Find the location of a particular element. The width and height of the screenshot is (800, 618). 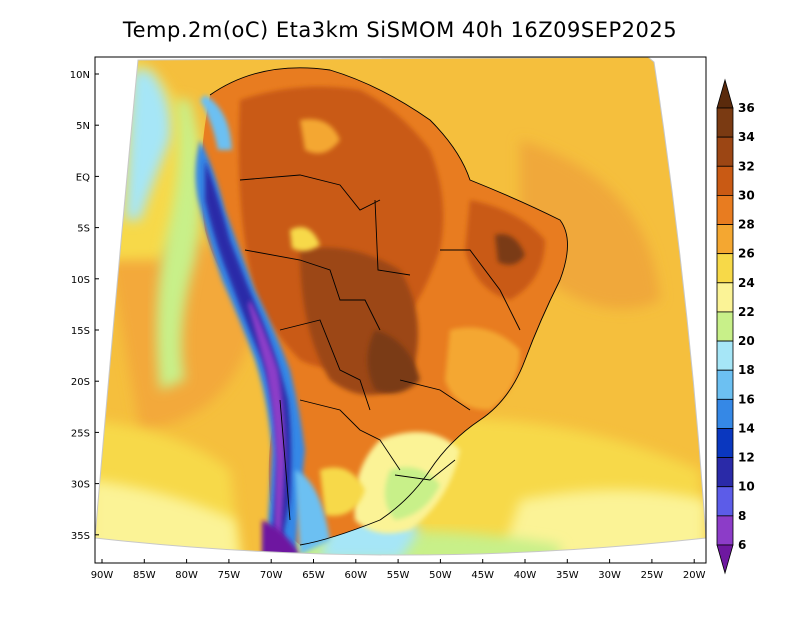

colorbar-label: 8 is located at coordinates (742, 516).